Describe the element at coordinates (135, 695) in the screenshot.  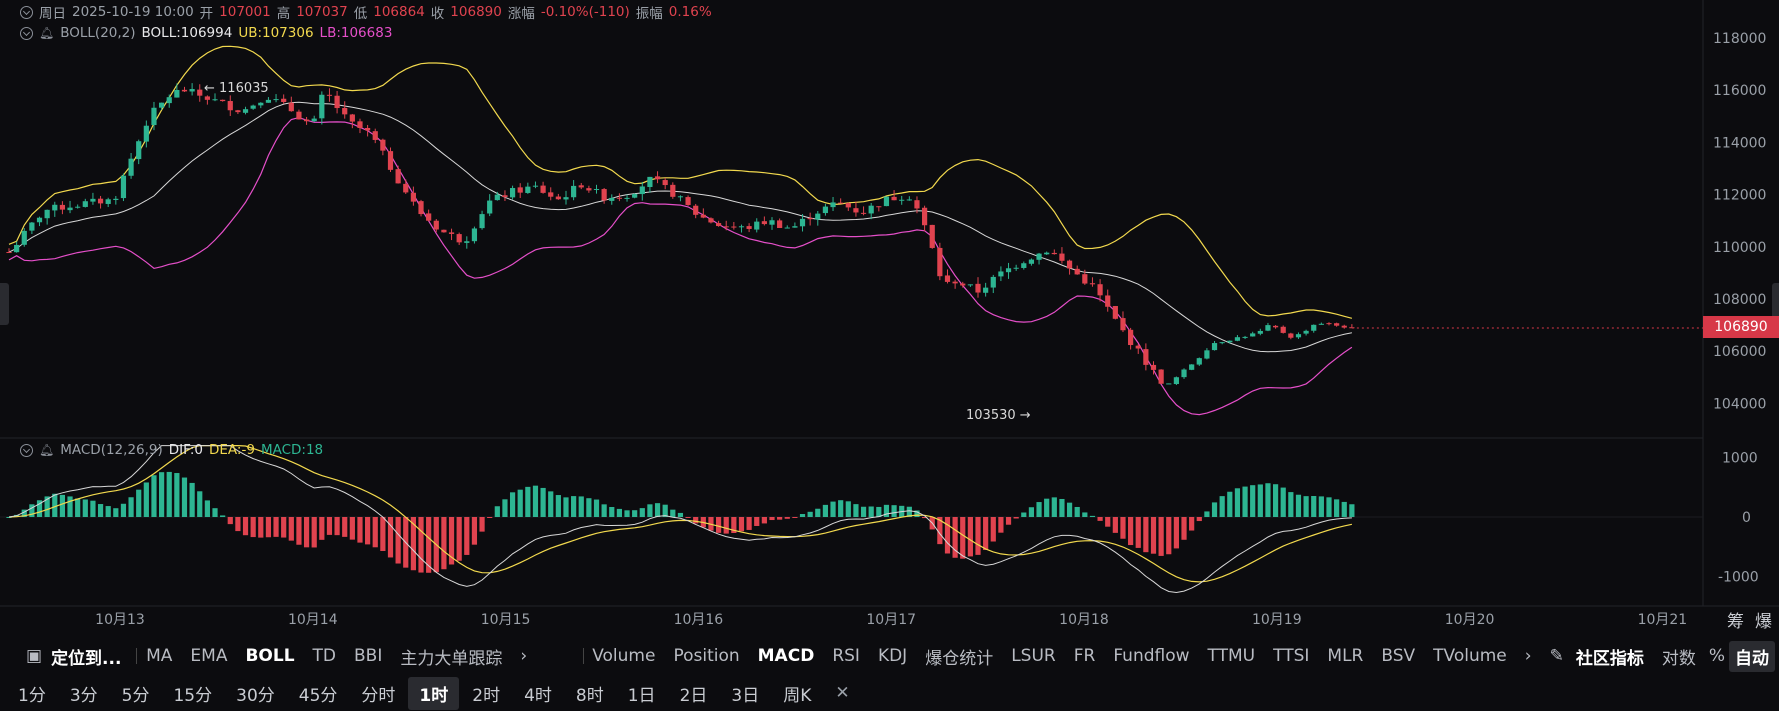
I see `timeframe-5m: 5分` at that location.